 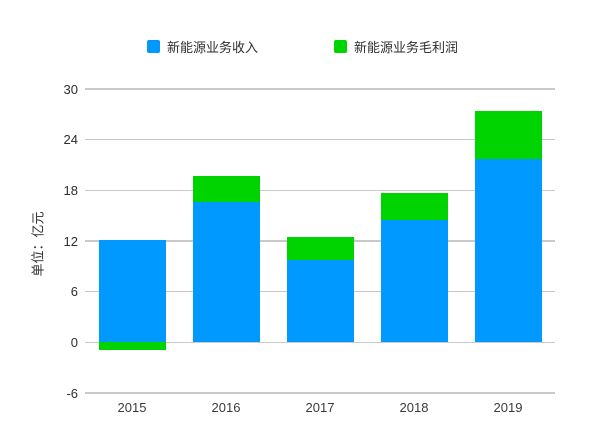 I want to click on bar-segment-revenue-2015, so click(x=132, y=291).